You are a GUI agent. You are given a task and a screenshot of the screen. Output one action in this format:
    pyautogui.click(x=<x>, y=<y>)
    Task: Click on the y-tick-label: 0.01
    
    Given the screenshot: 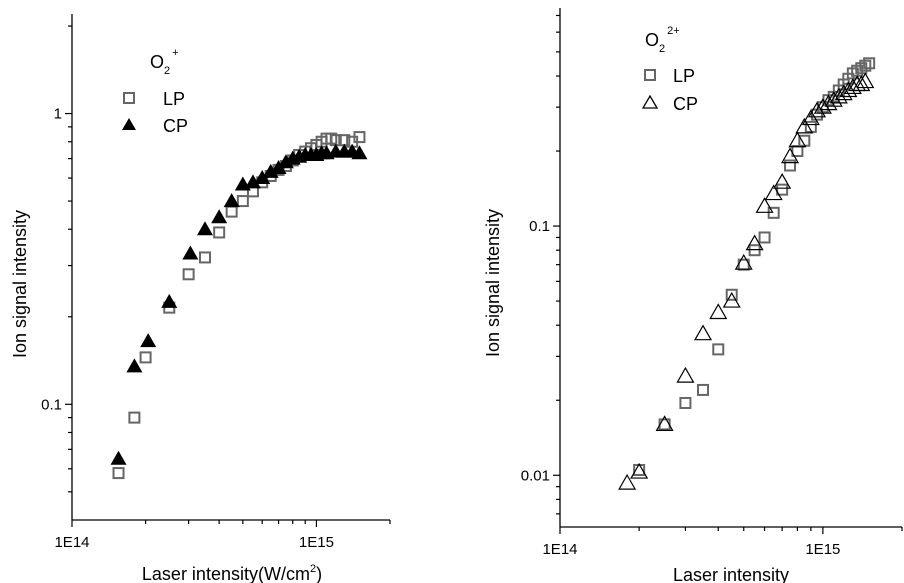 What is the action you would take?
    pyautogui.click(x=535, y=475)
    